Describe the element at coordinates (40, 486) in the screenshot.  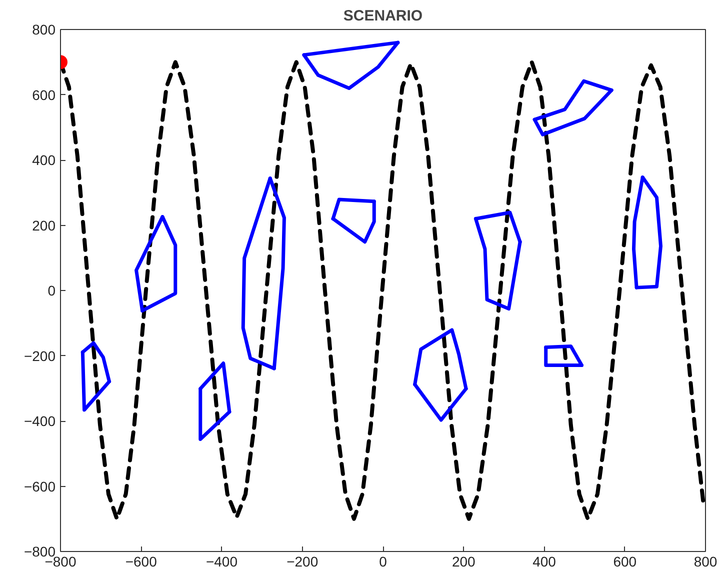
I see `y-tick-label: −600` at that location.